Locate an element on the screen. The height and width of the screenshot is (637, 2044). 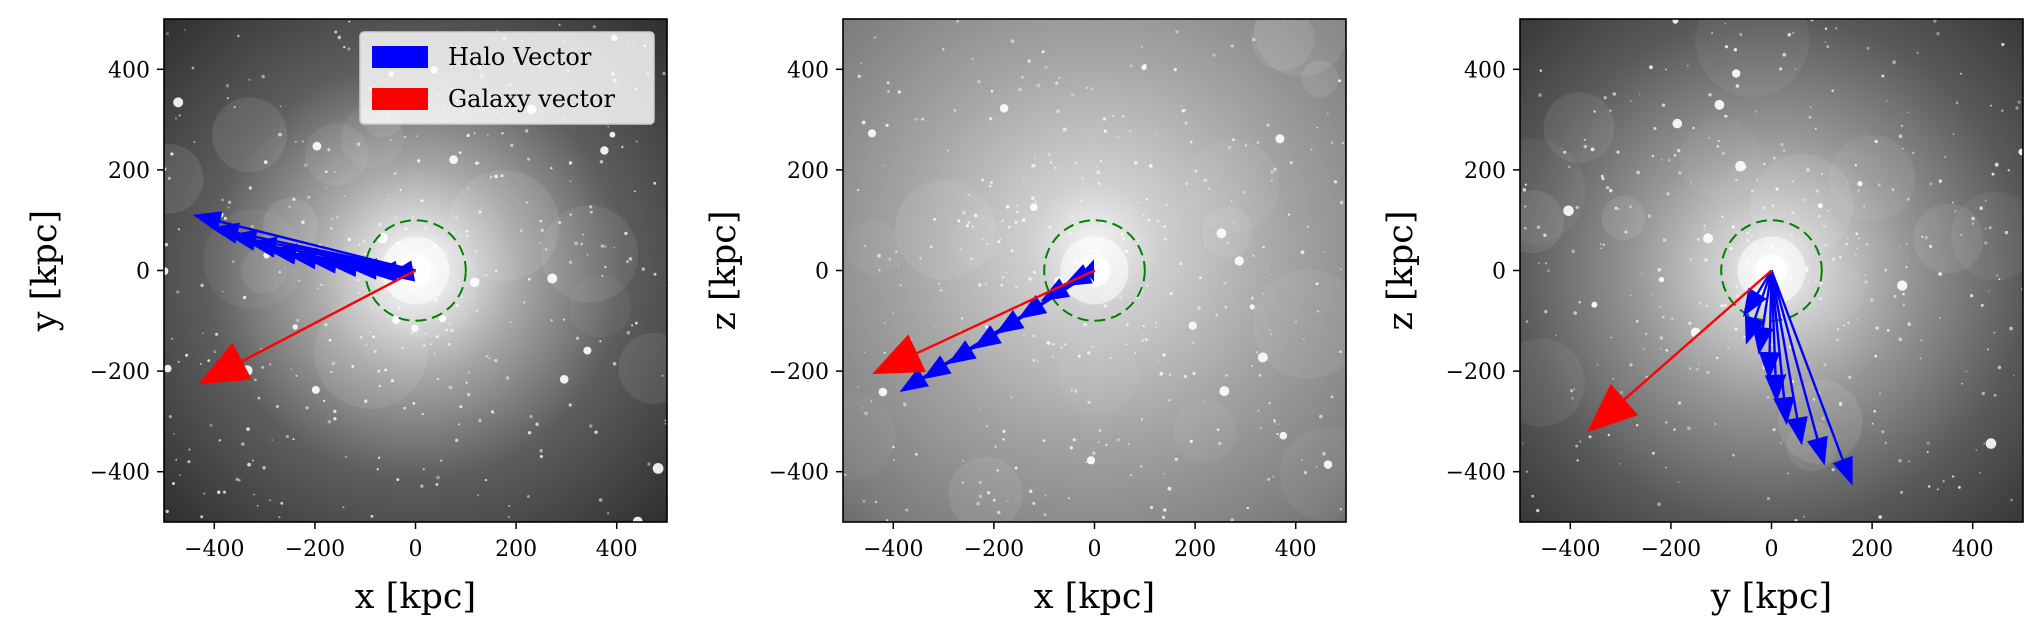
halo-vector-7-shaft is located at coordinates (1763, 295).